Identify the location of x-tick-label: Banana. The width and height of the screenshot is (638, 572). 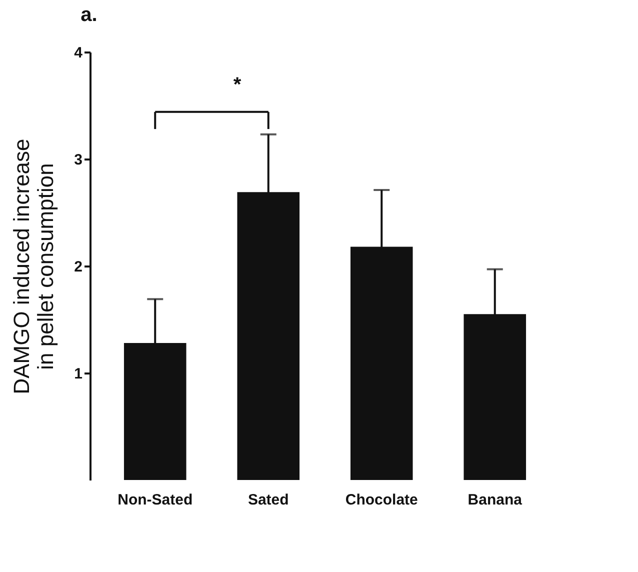
(495, 500).